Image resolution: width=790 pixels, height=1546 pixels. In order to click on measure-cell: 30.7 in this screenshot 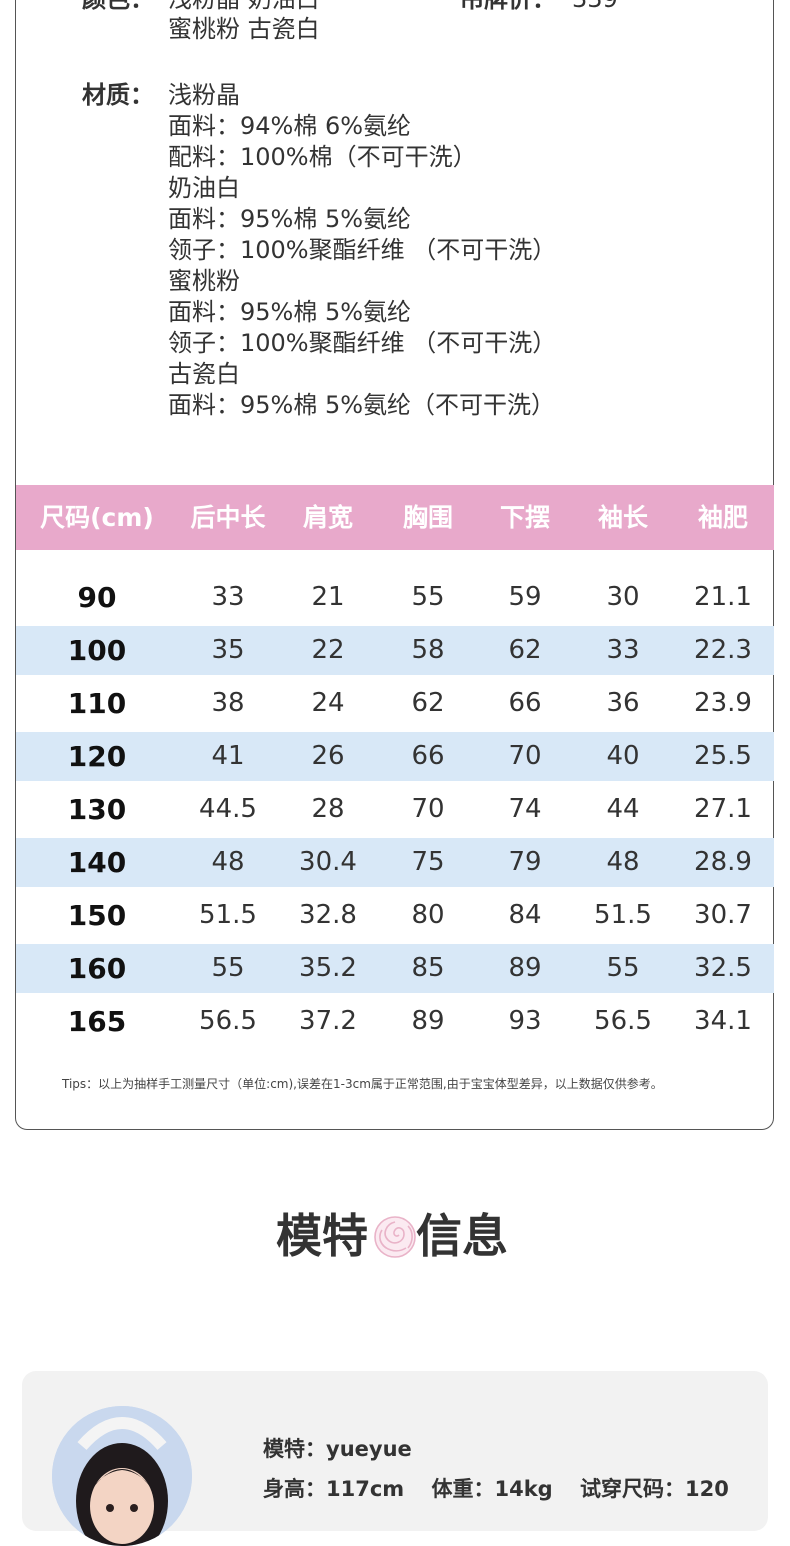, I will do `click(723, 915)`.